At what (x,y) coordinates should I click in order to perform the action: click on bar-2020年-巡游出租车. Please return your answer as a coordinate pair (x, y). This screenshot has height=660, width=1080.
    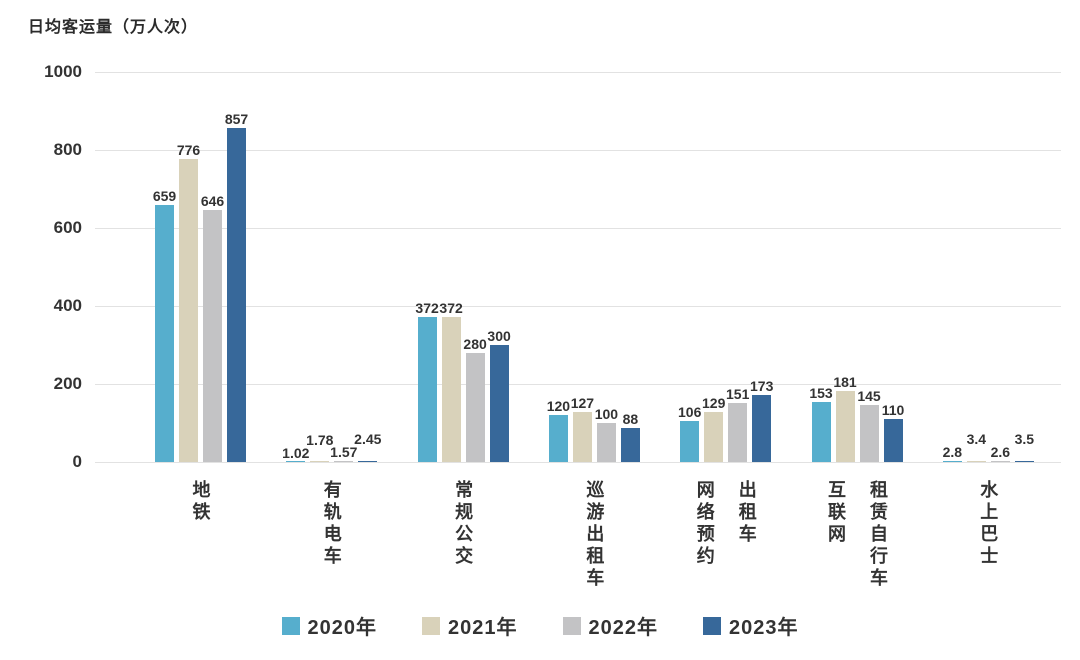
    Looking at the image, I should click on (558, 438).